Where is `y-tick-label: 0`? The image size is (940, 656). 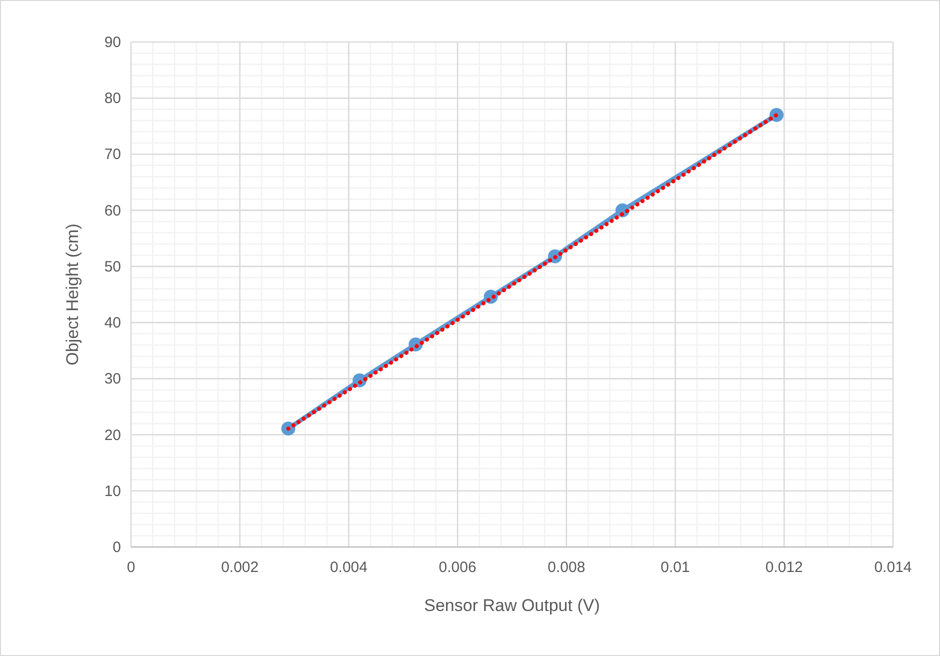 y-tick-label: 0 is located at coordinates (116, 547).